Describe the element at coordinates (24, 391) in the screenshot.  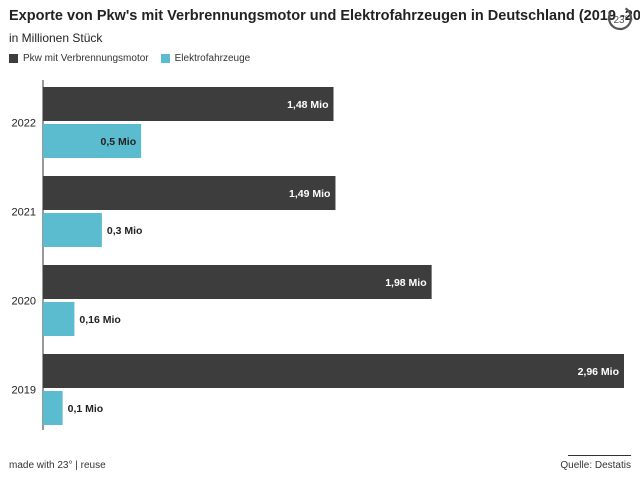
I see `category-label: 2019` at that location.